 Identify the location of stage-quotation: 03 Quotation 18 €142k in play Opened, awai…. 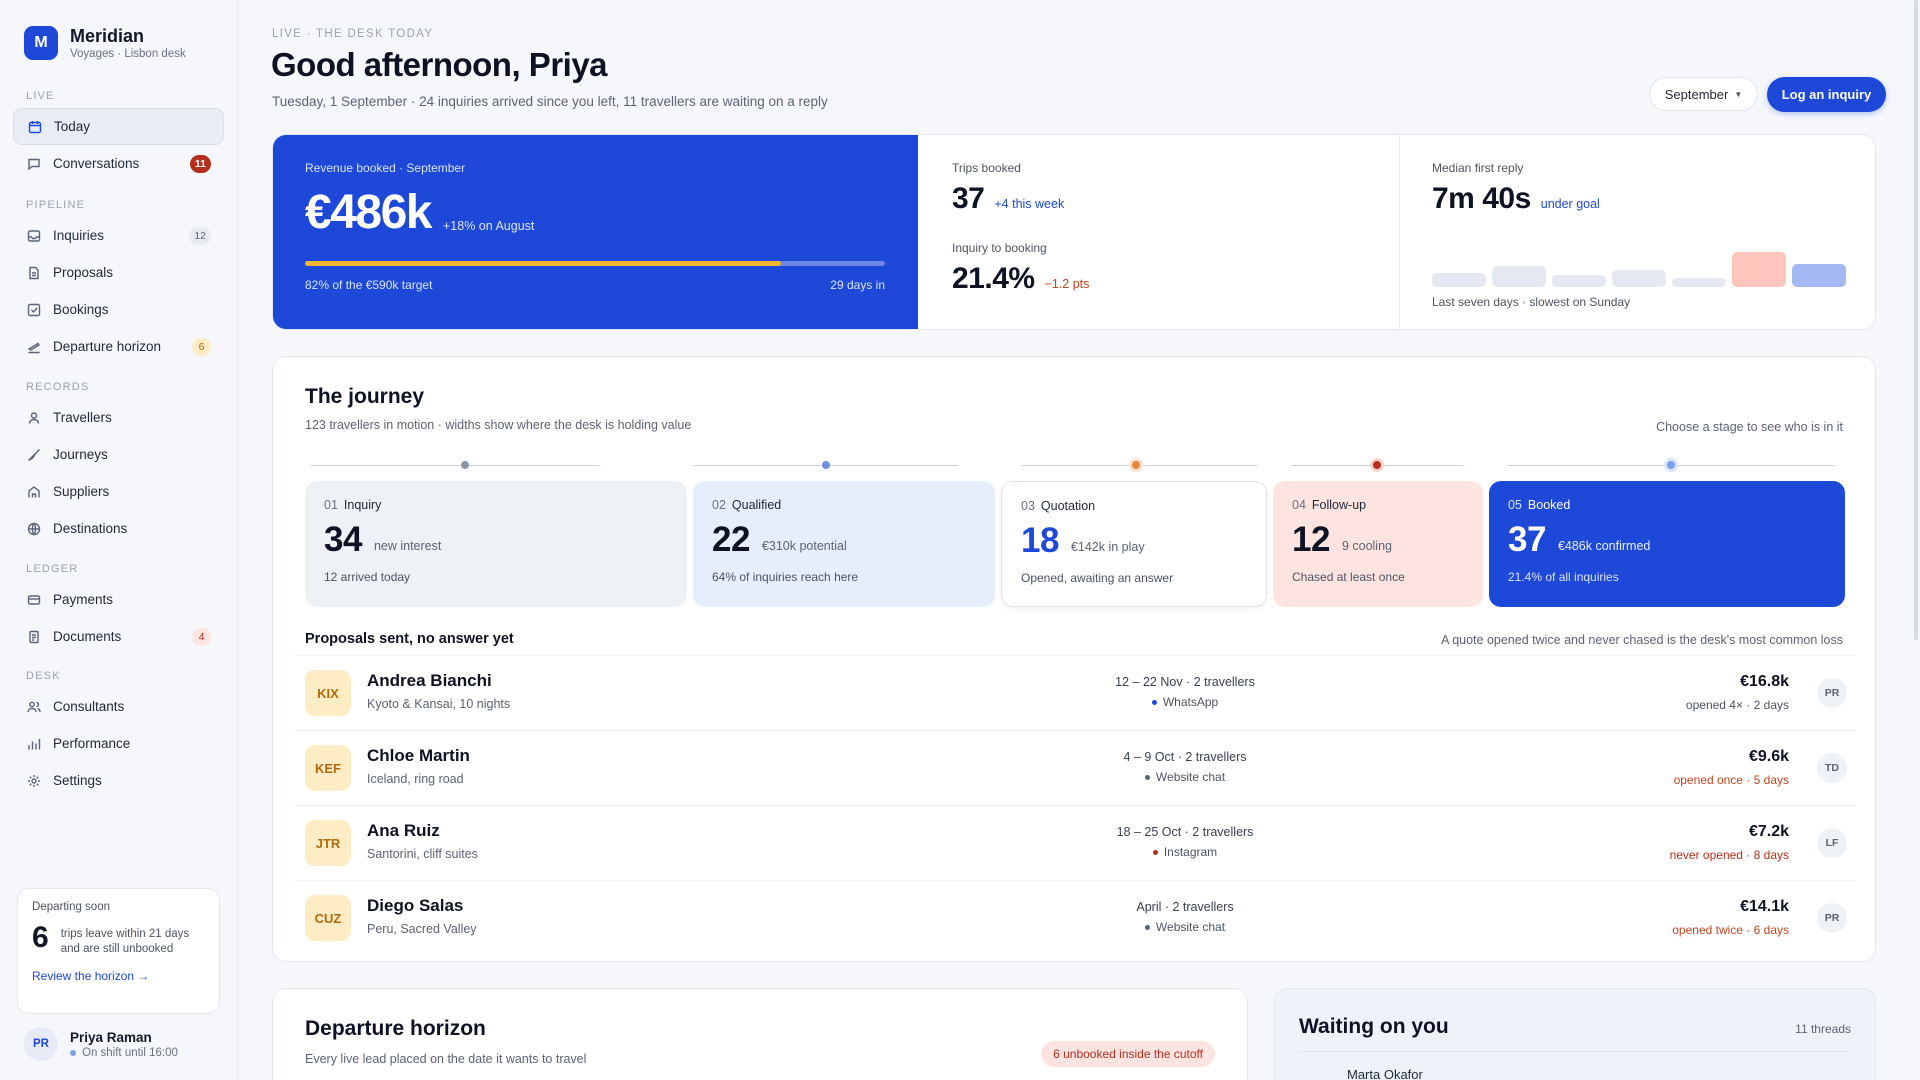
(1134, 544).